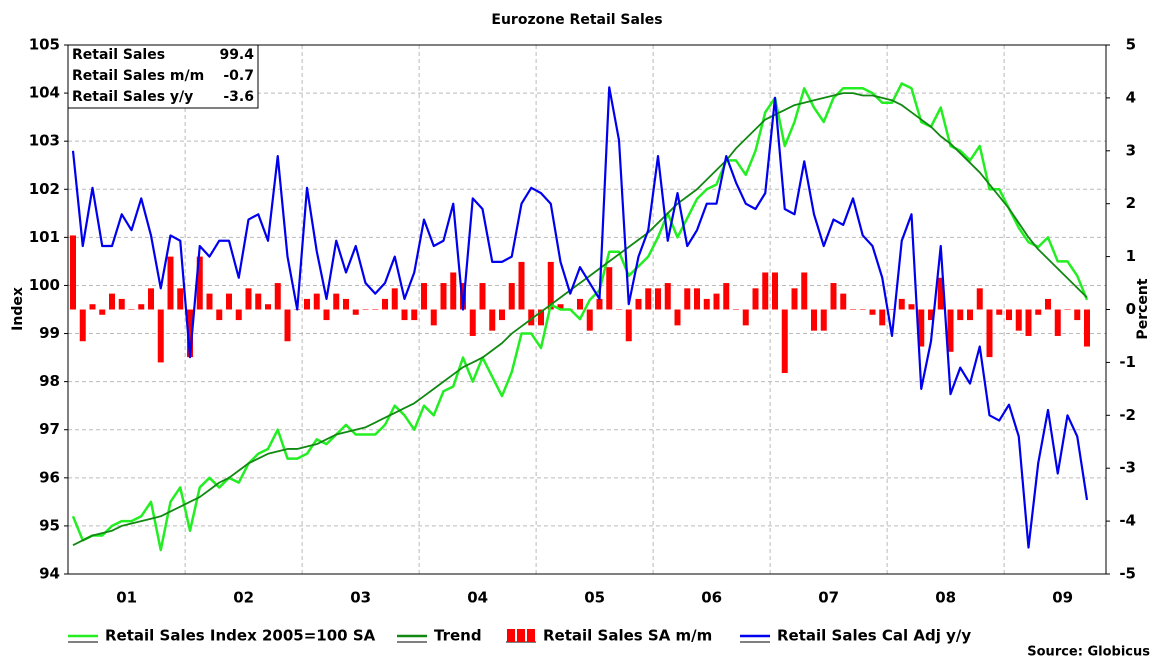  What do you see at coordinates (945, 598) in the screenshot?
I see `x-tick-label: 08` at bounding box center [945, 598].